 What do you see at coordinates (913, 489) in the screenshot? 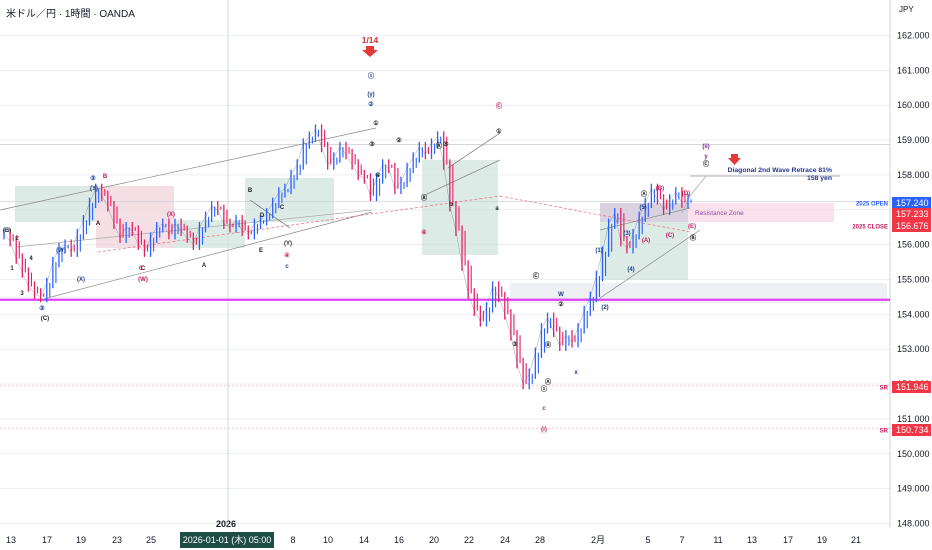
I see `y-tick-label: 149.000` at bounding box center [913, 489].